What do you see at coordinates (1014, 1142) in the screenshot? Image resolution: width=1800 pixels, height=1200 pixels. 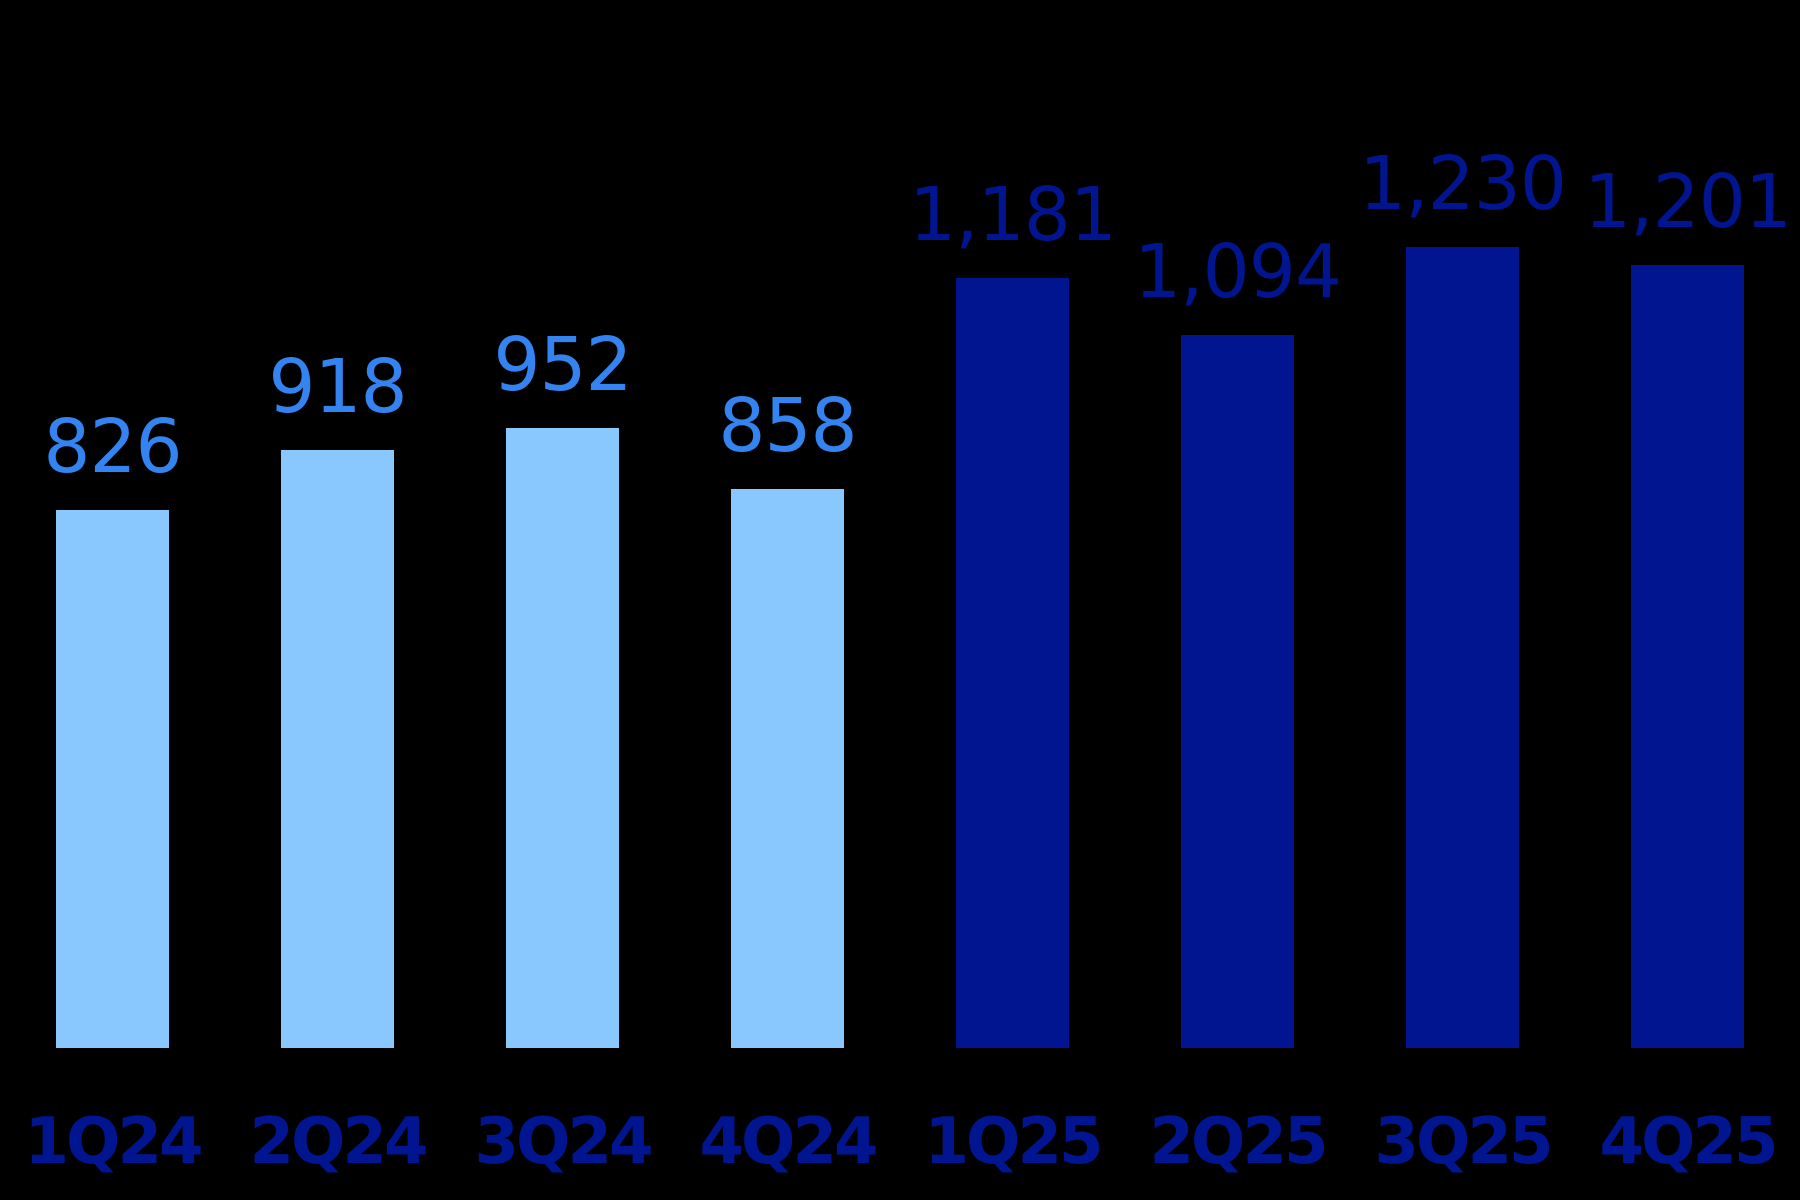 I see `category-label: 1Q25` at bounding box center [1014, 1142].